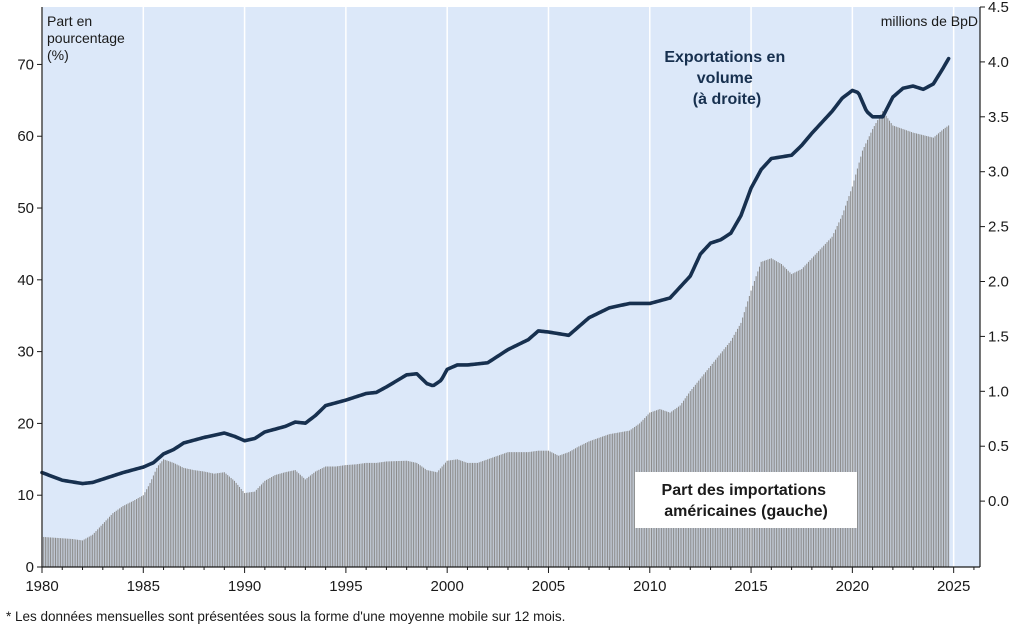  Describe the element at coordinates (998, 8) in the screenshot. I see `right-tick-4.5: 4.5` at that location.